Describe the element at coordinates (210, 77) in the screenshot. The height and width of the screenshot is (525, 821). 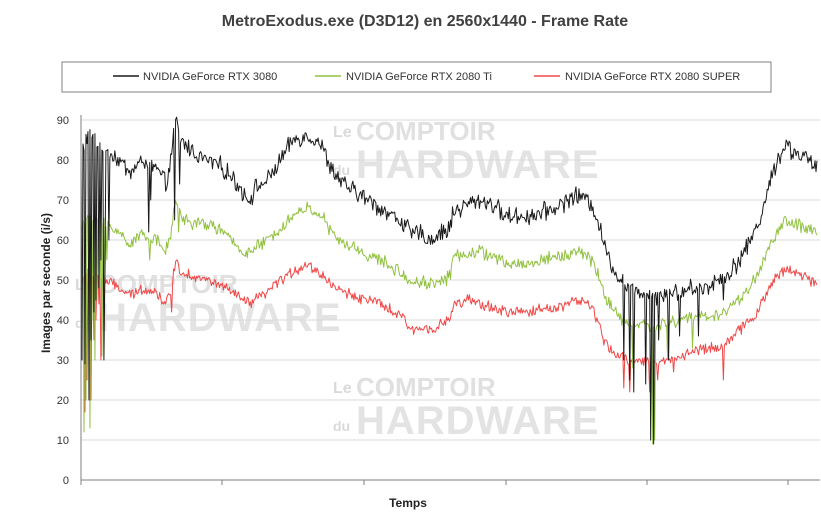
I see `legend-label-rtx-3080: NVIDIA GeForce RTX 3080` at that location.